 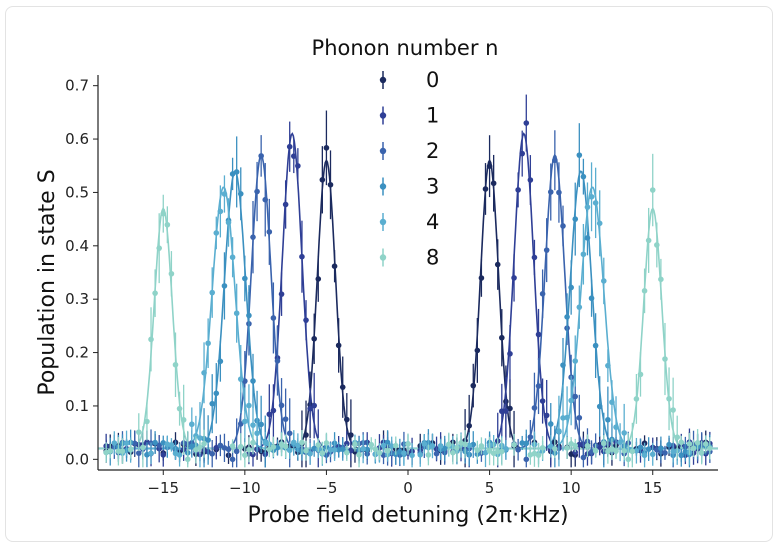 What do you see at coordinates (77, 459) in the screenshot?
I see `y-tick-label: 0.0` at bounding box center [77, 459].